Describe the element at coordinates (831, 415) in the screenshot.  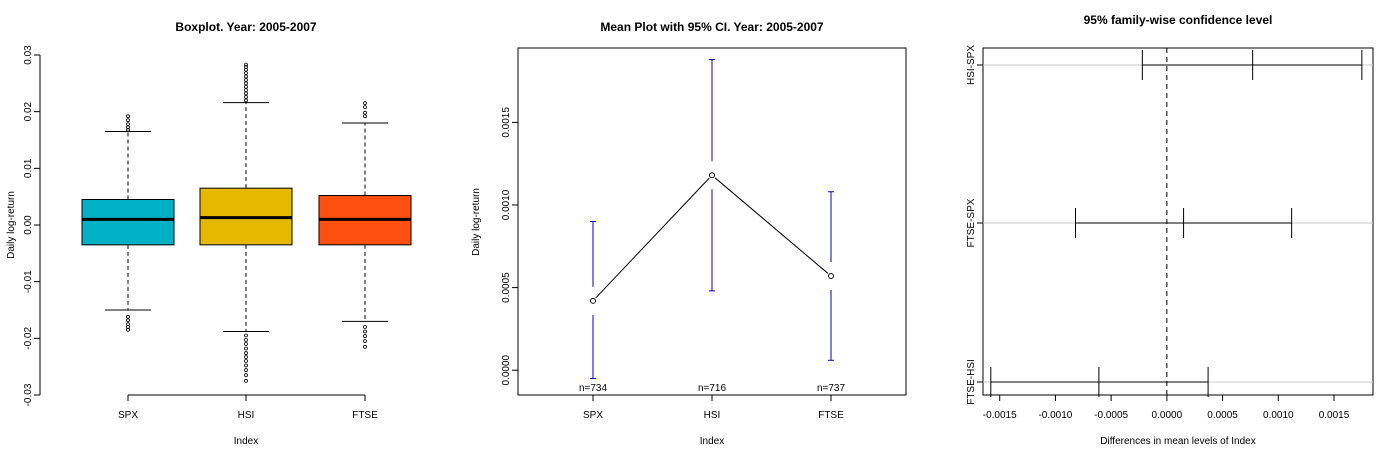
I see `mean-plot-x-tick-label: FTSE` at that location.